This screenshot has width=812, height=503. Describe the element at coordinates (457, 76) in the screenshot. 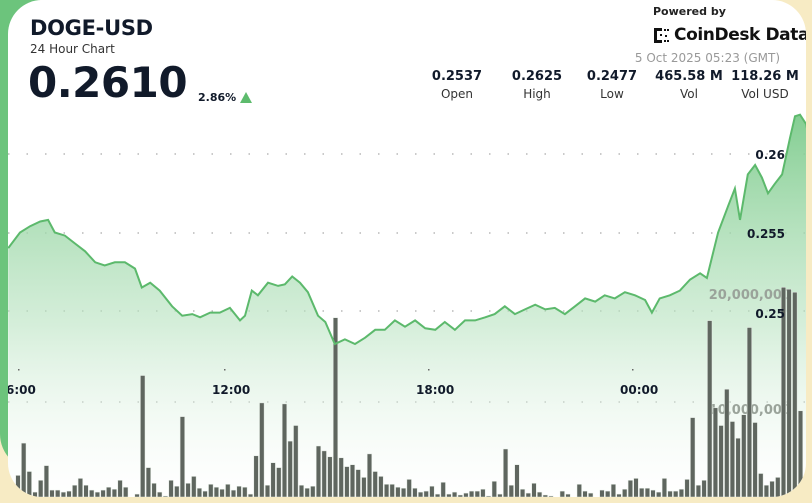

I see `stat-value: 0.2537` at that location.